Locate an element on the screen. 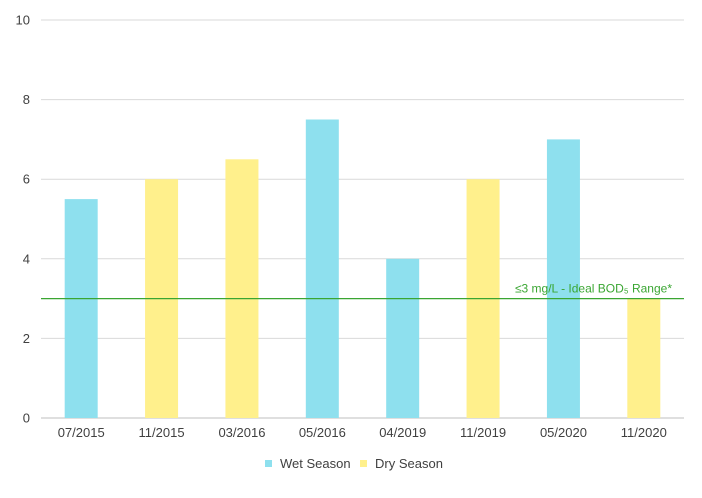 Image resolution: width=702 pixels, height=498 pixels. x-tick-label: 03/2016 is located at coordinates (241, 432).